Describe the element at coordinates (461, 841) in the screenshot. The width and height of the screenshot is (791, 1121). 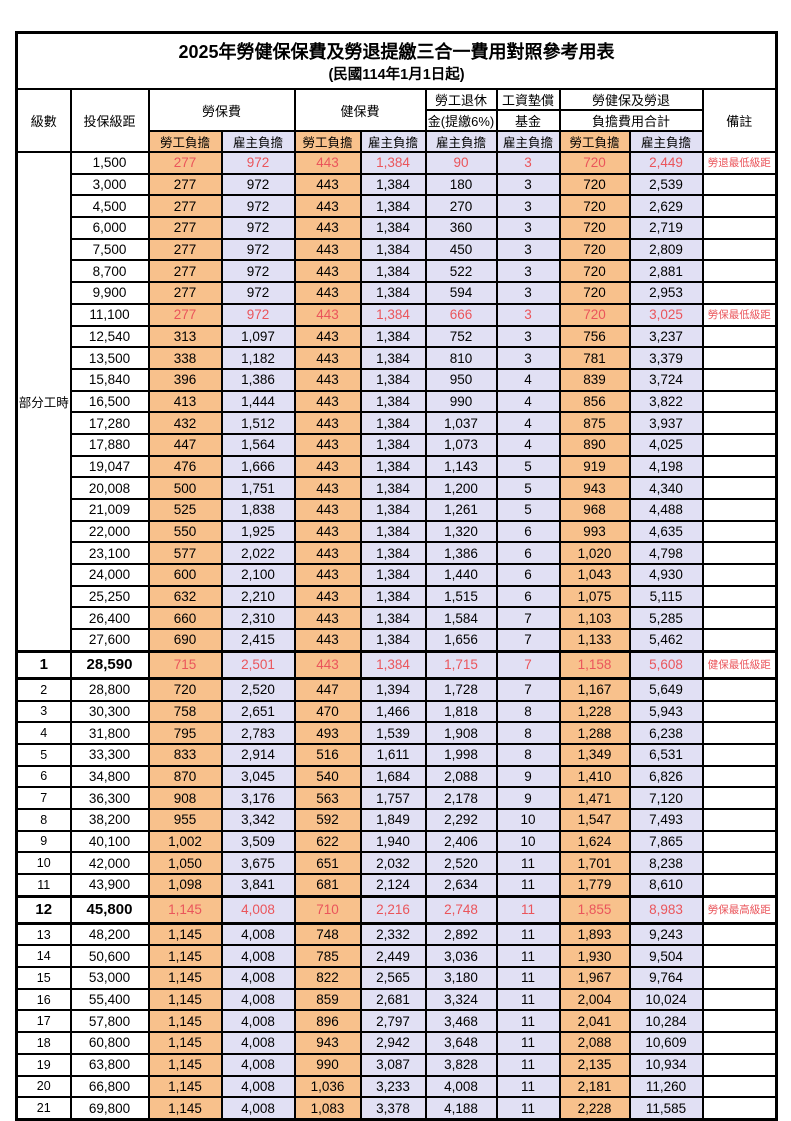
I see `pension-employer-cell: 2,406` at that location.